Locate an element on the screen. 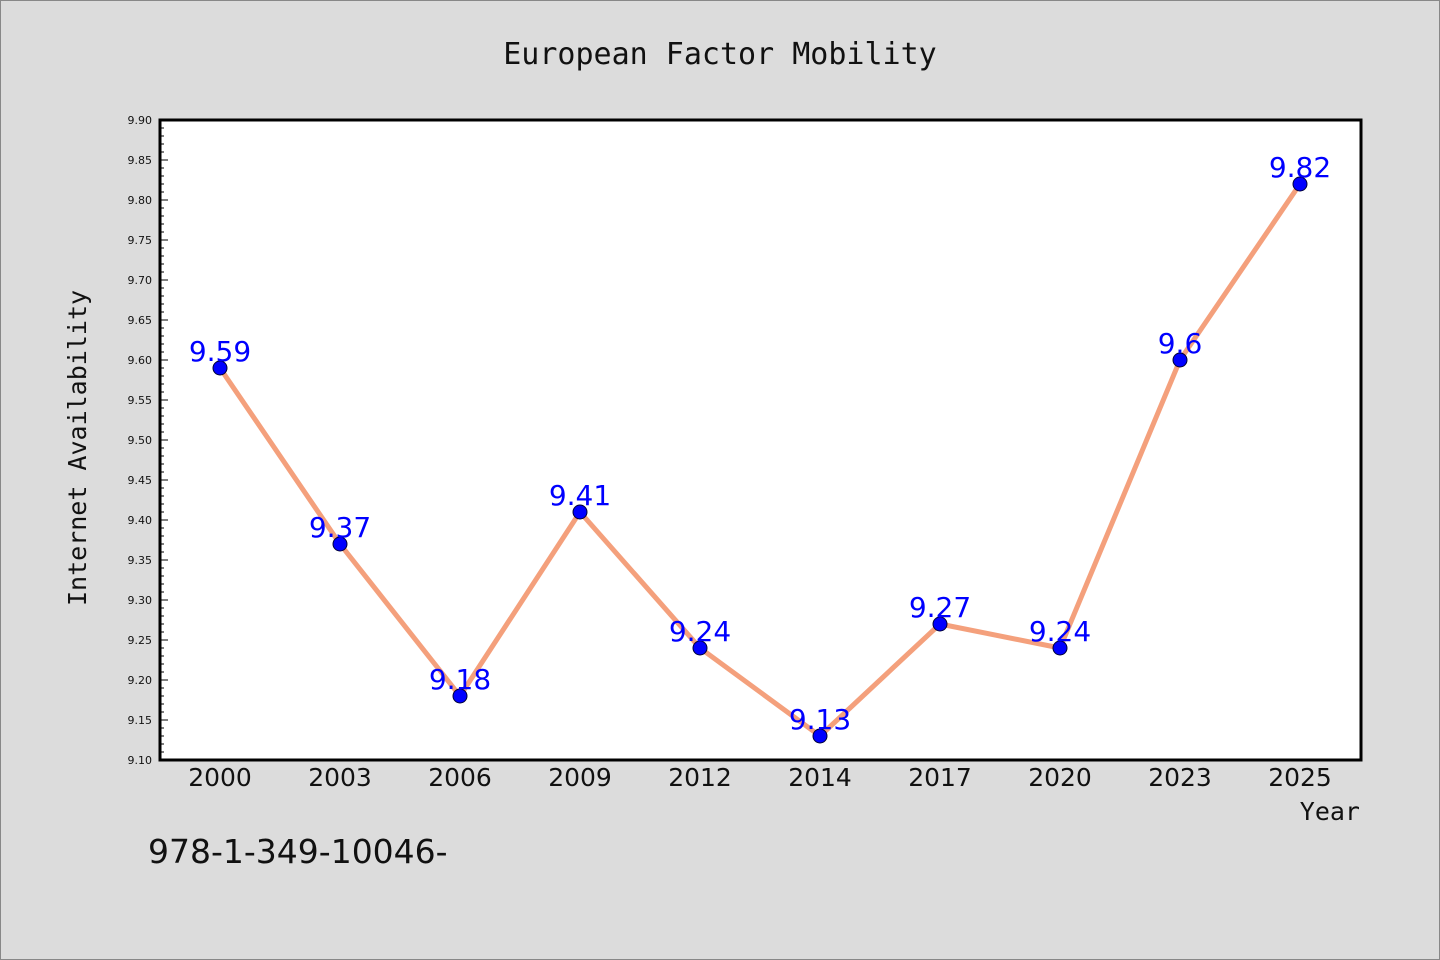 The height and width of the screenshot is (960, 1440). data-label: 9.37 is located at coordinates (340, 527).